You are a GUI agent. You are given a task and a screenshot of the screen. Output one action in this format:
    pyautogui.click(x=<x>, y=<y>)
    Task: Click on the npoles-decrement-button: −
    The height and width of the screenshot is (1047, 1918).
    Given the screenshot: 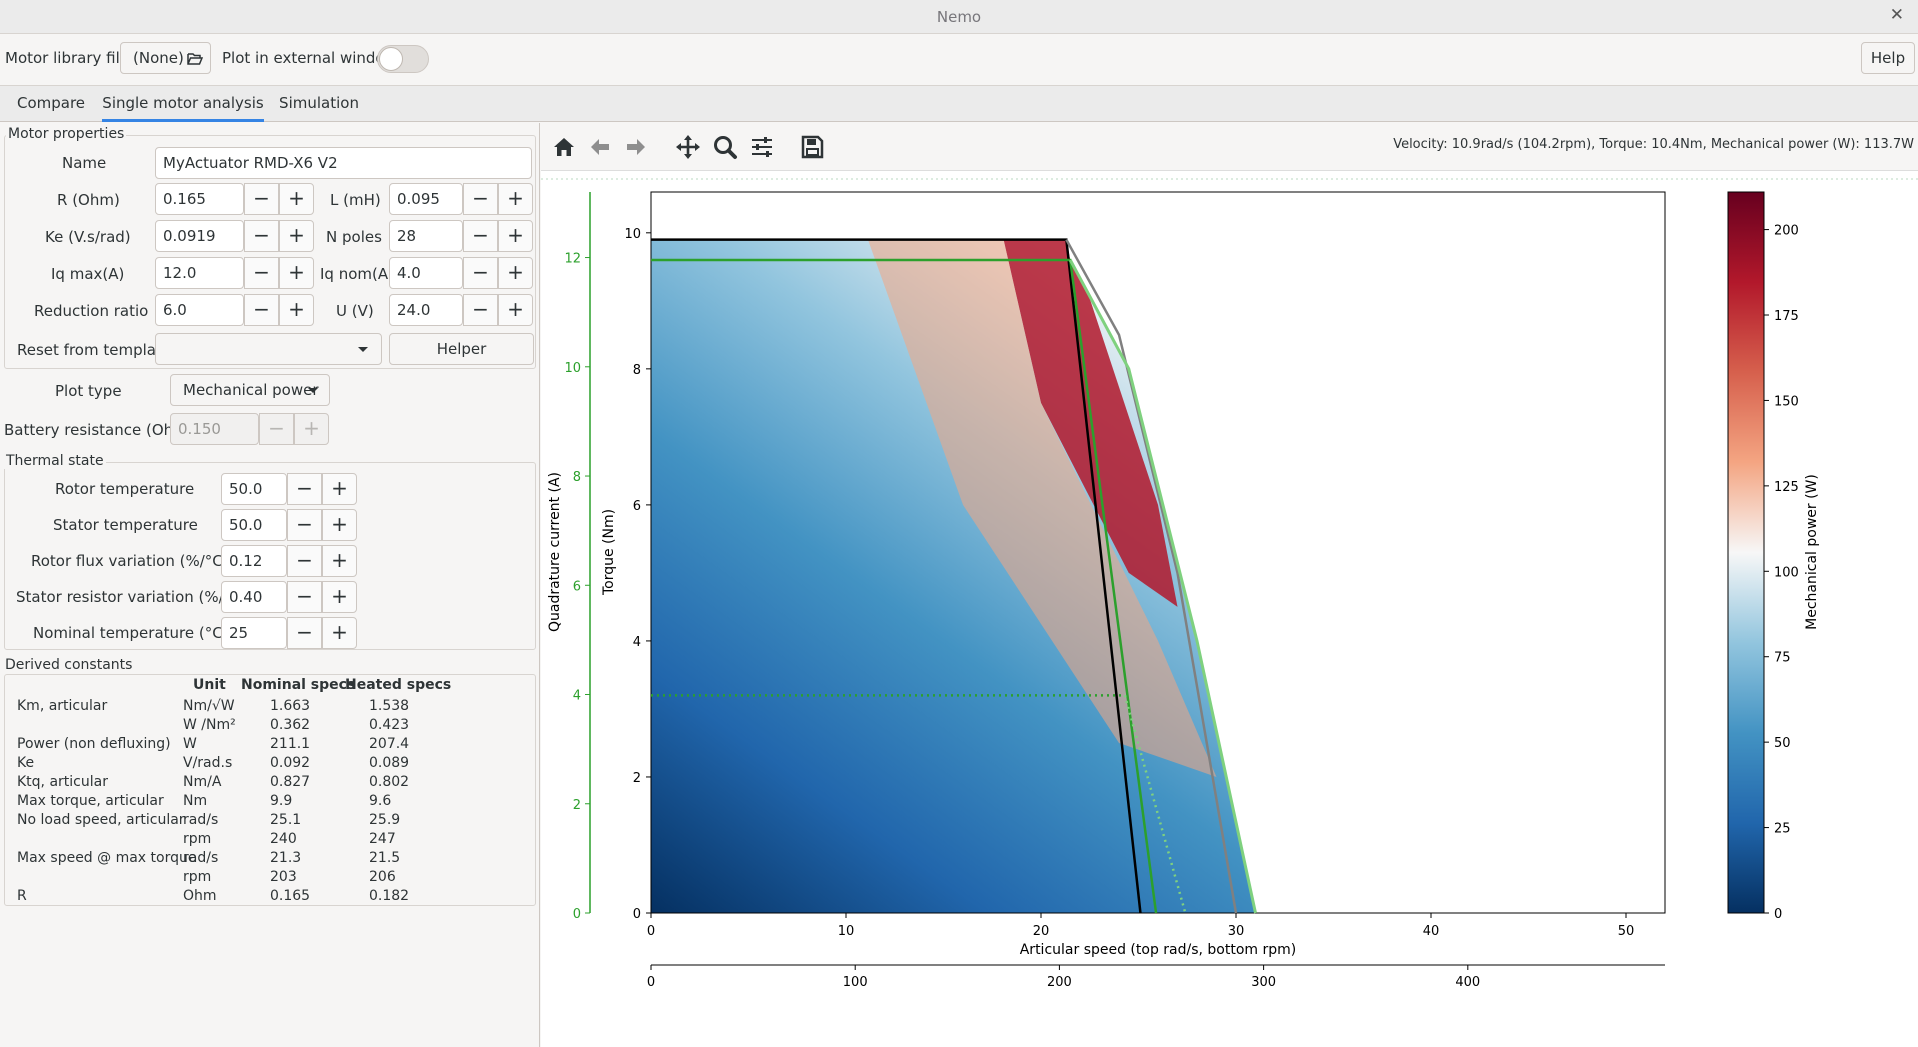 What is the action you would take?
    pyautogui.click(x=480, y=236)
    